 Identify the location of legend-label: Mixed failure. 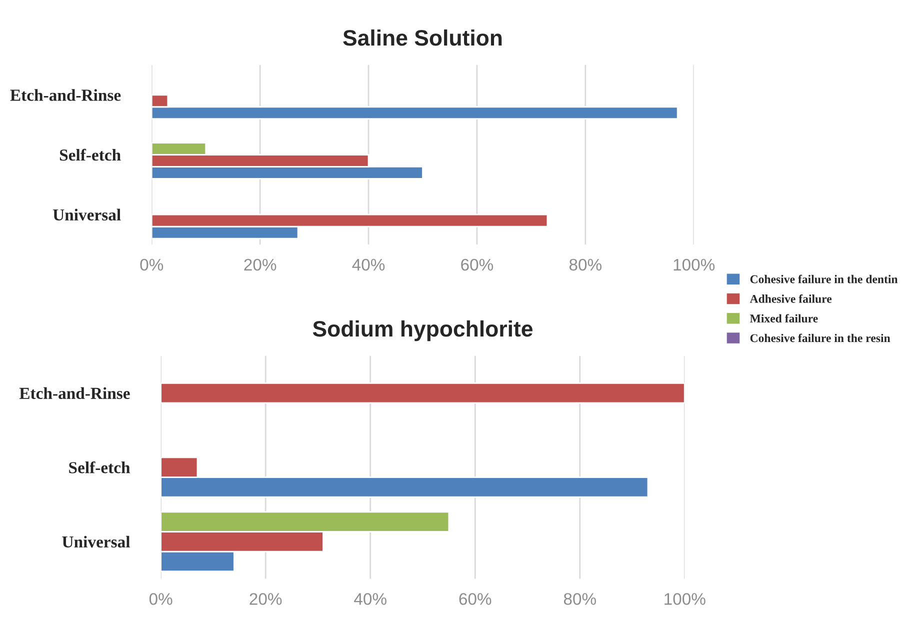
(784, 318).